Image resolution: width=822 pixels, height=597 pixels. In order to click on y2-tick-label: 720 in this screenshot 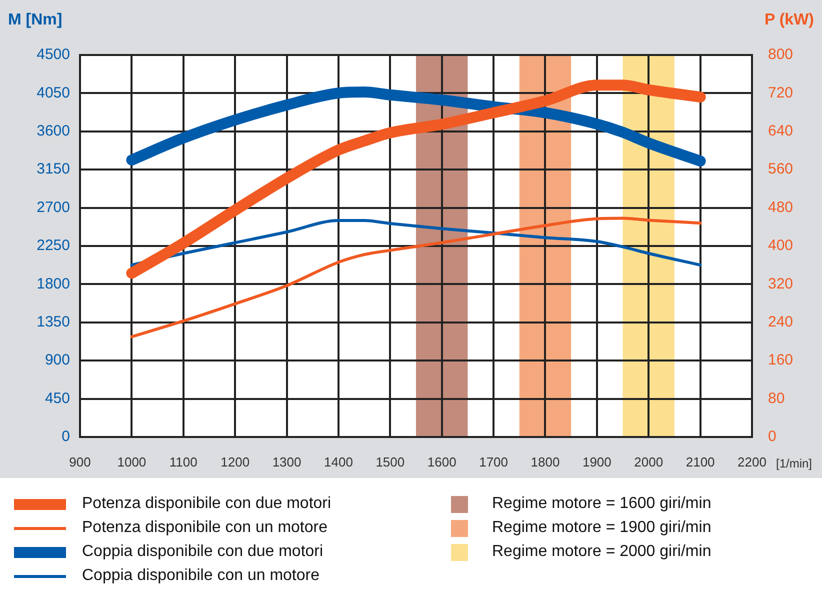, I will do `click(781, 93)`.